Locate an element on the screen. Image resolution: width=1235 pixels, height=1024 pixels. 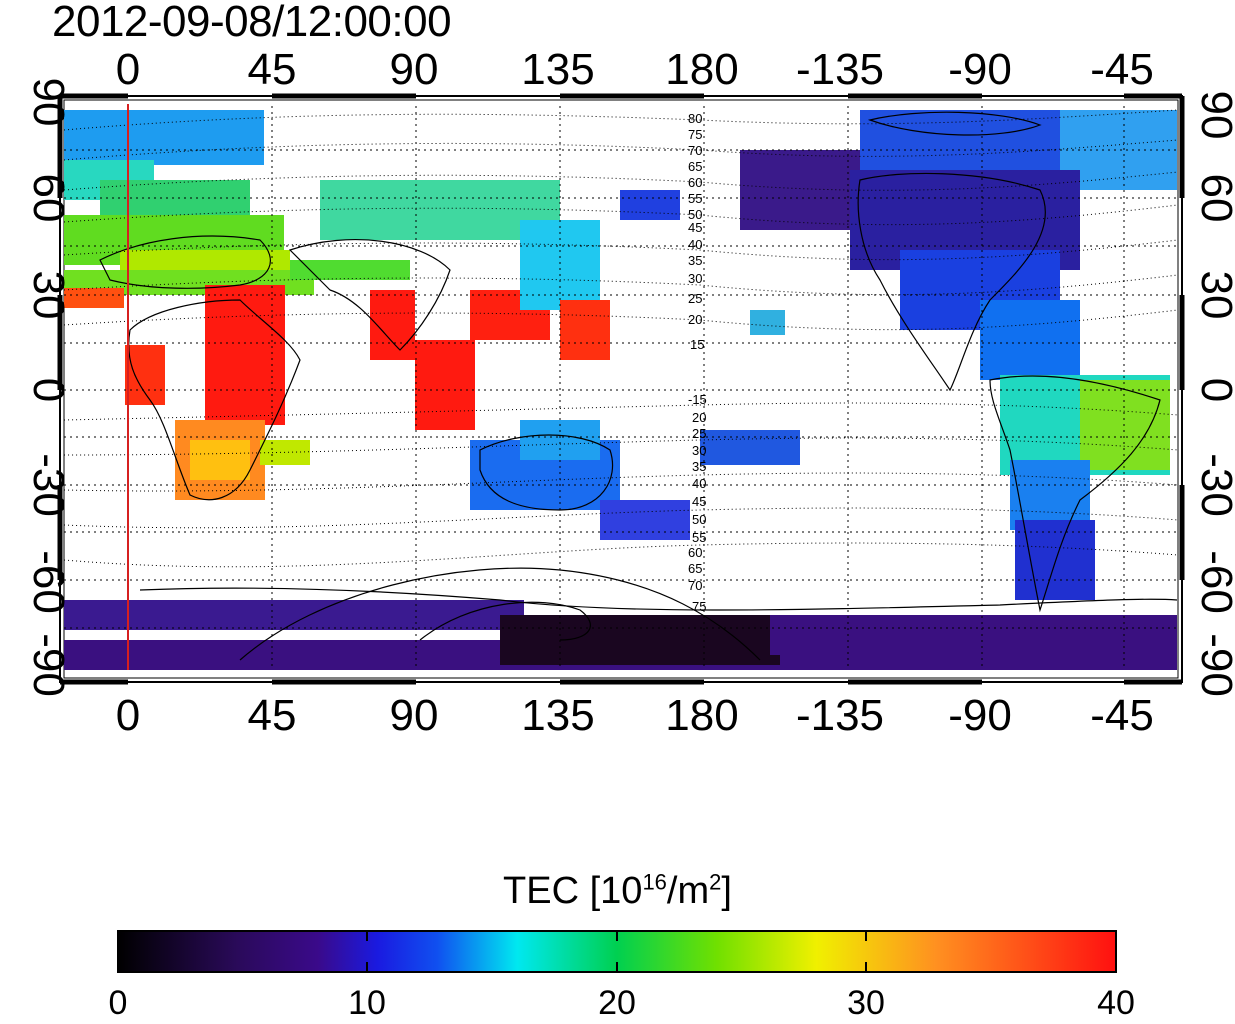
contour-label: 80 is located at coordinates (695, 118).